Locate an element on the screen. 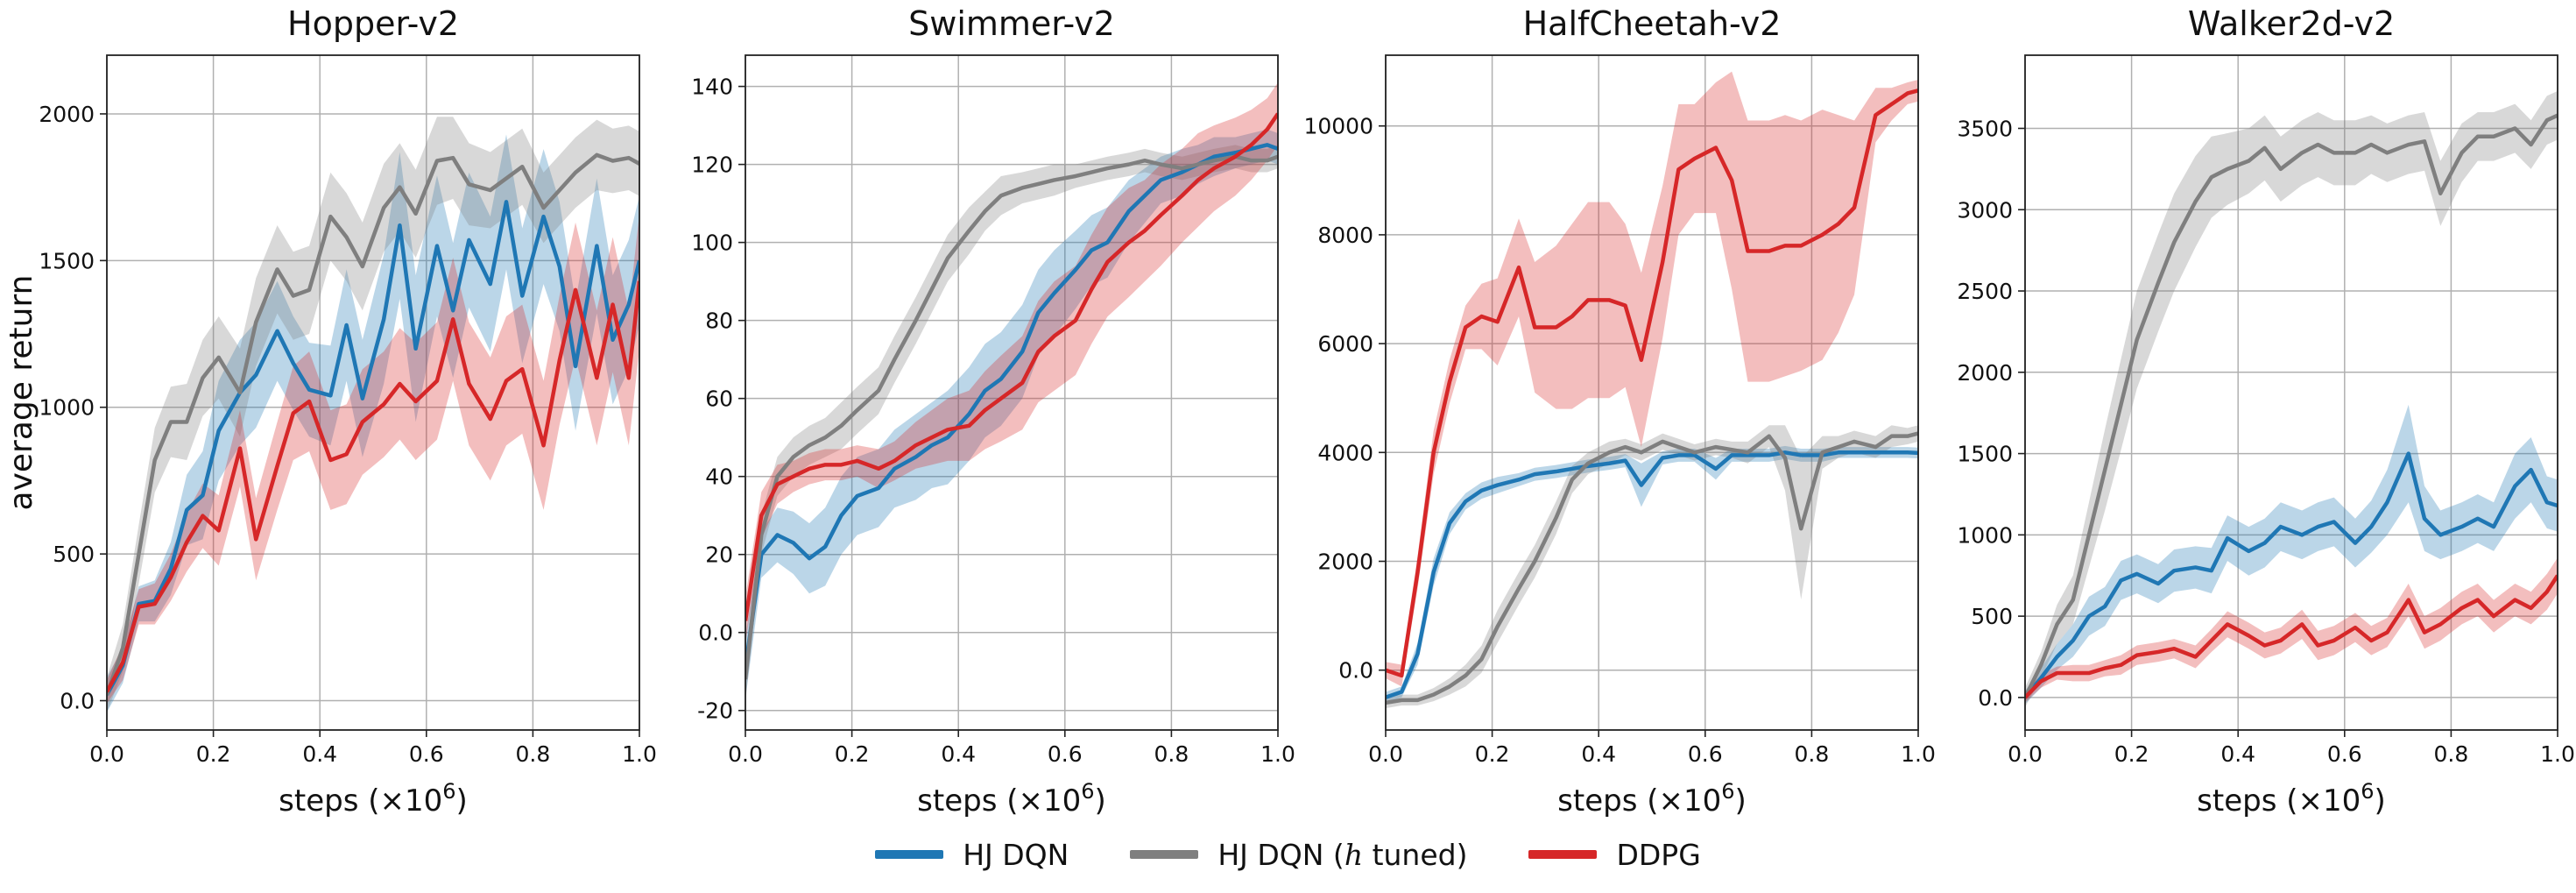  legend-label: DDPG is located at coordinates (1658, 855).